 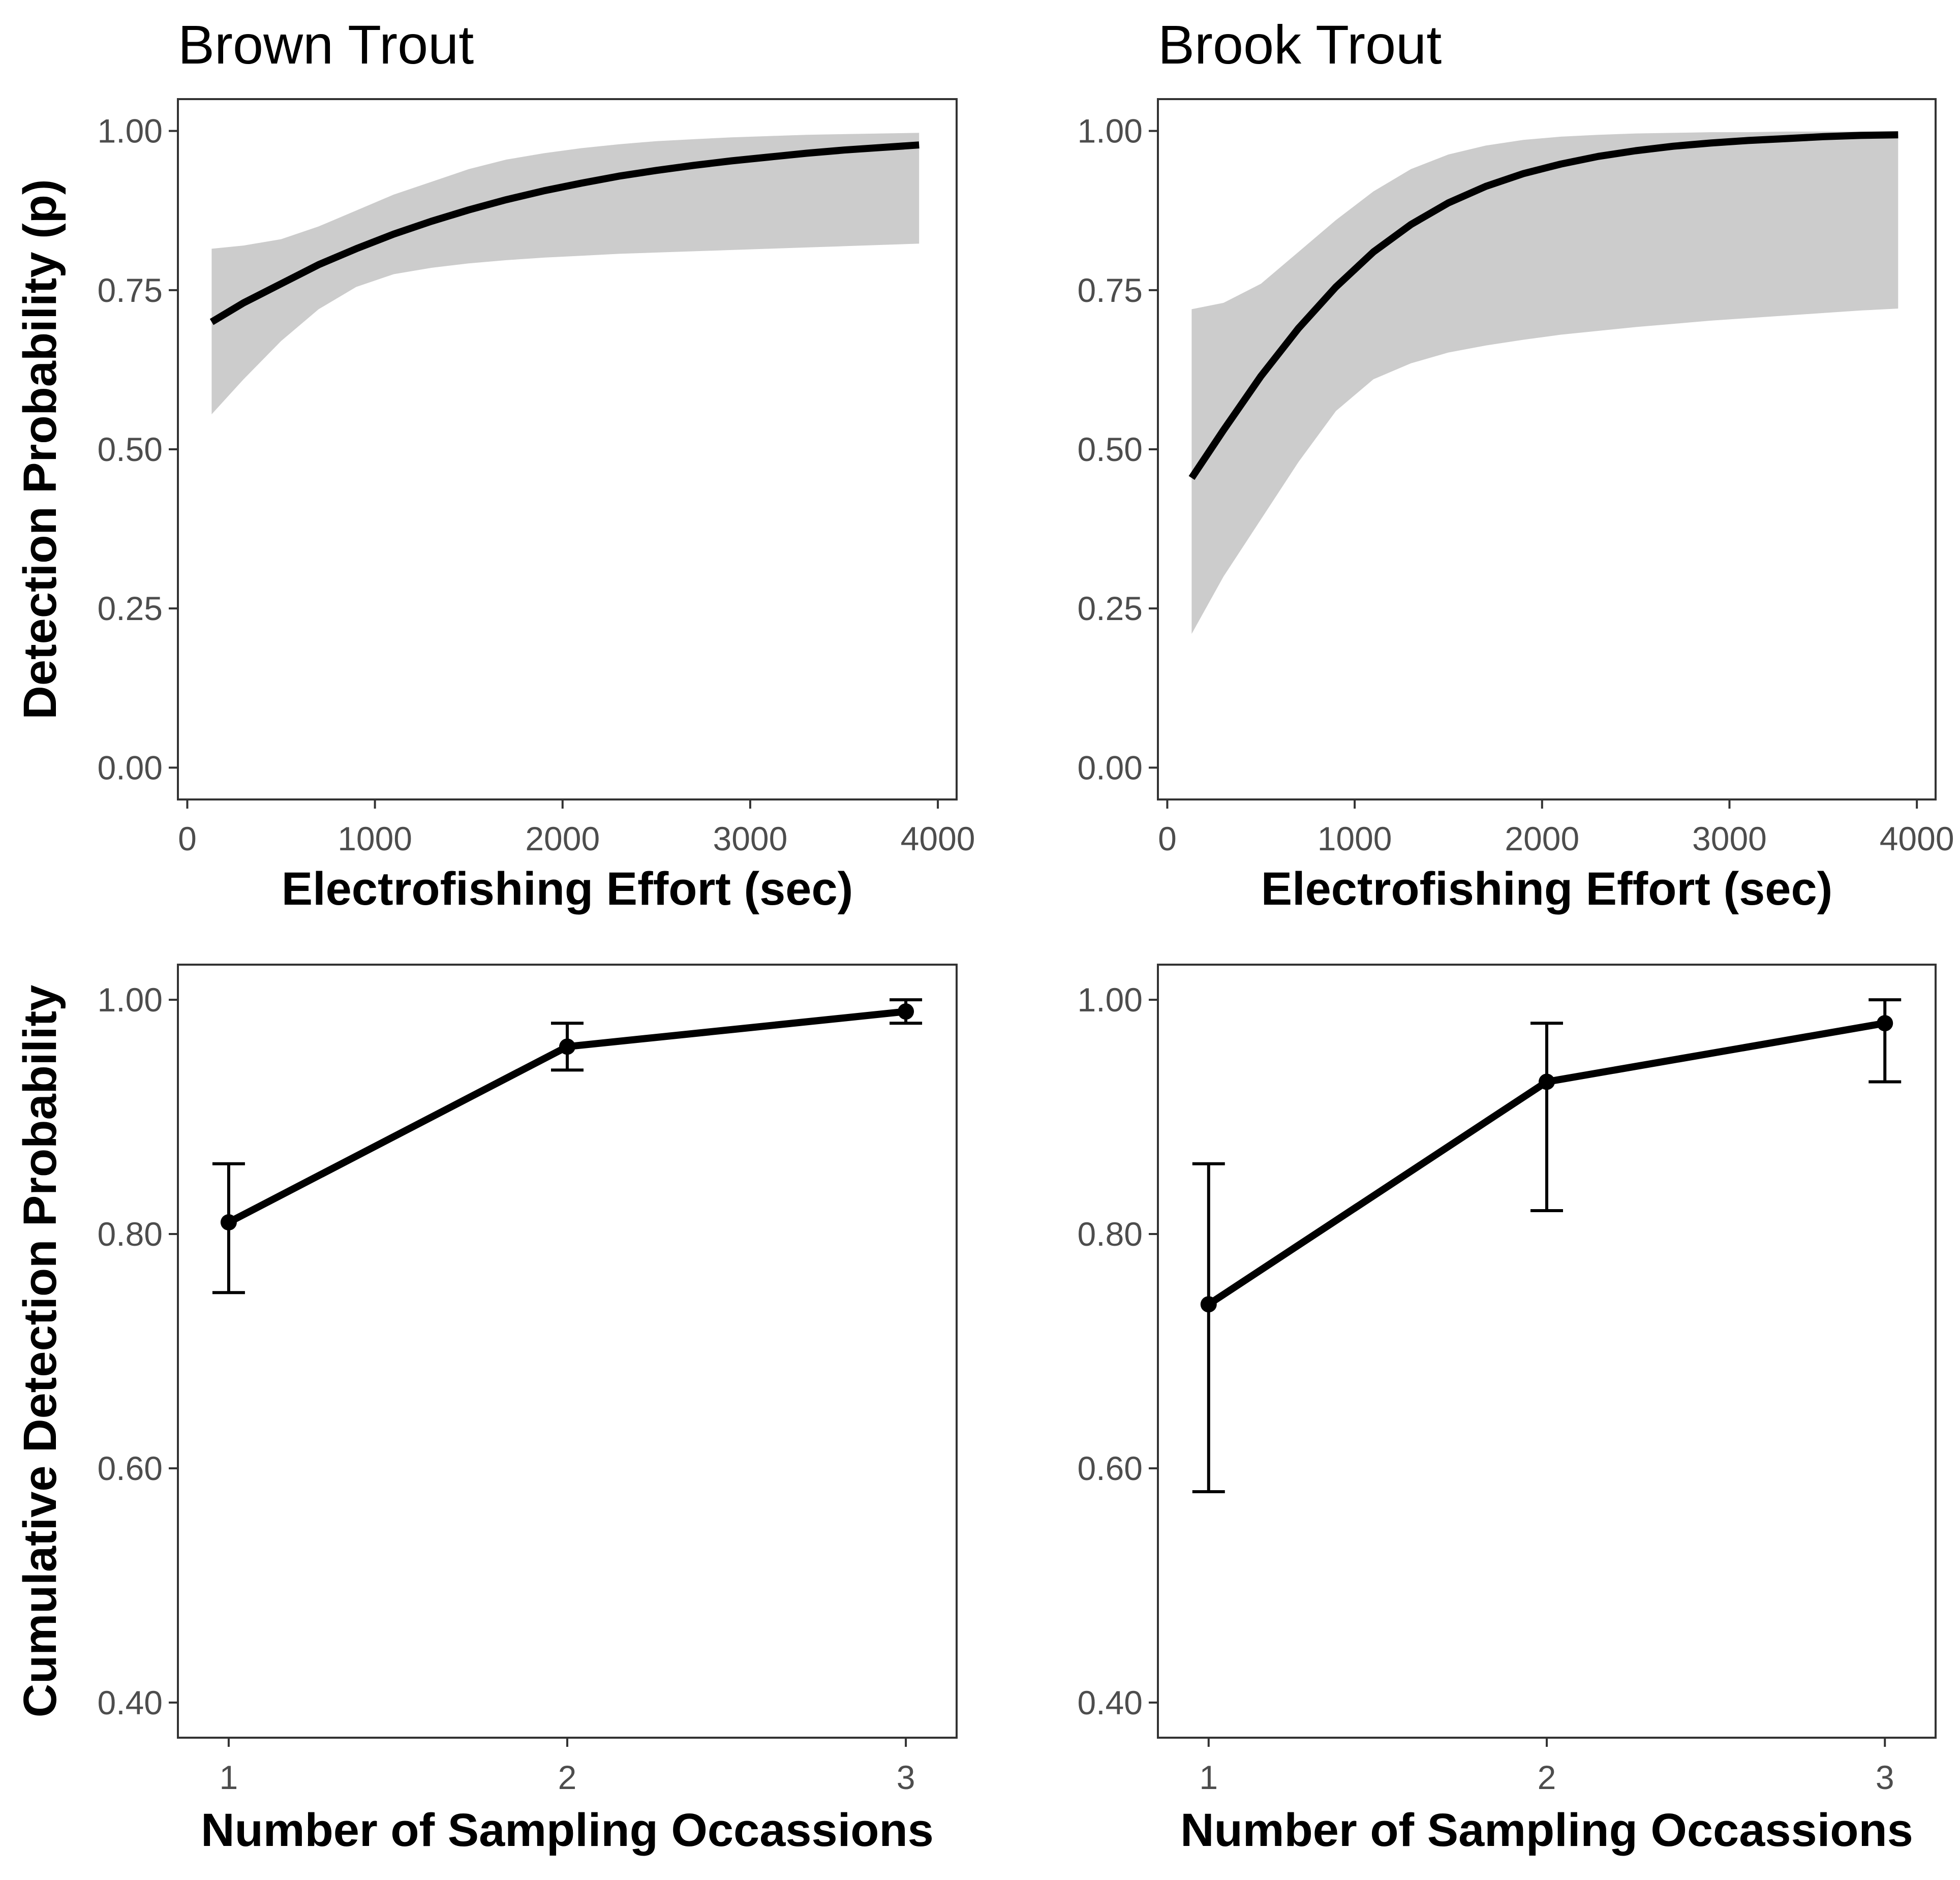 I want to click on y-axis-title: Cumulative Detection Probability, so click(x=40, y=1351).